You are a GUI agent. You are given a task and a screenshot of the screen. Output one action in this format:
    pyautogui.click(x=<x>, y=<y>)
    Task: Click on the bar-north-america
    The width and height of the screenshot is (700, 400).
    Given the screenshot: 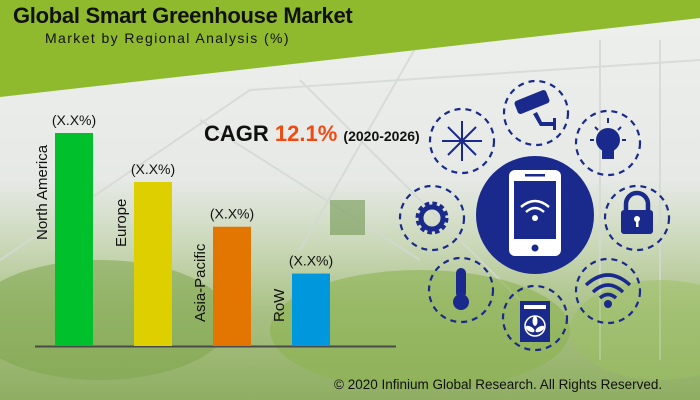 What is the action you would take?
    pyautogui.click(x=74, y=239)
    